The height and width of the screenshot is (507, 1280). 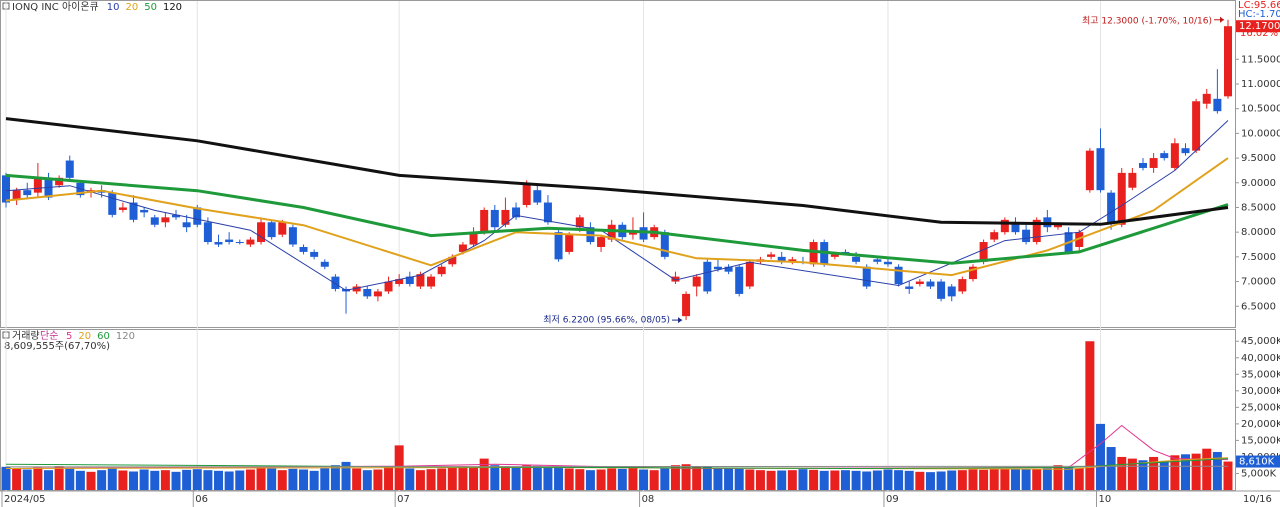 What do you see at coordinates (1258, 207) in the screenshot?
I see `y-tick-label: 8.5000` at bounding box center [1258, 207].